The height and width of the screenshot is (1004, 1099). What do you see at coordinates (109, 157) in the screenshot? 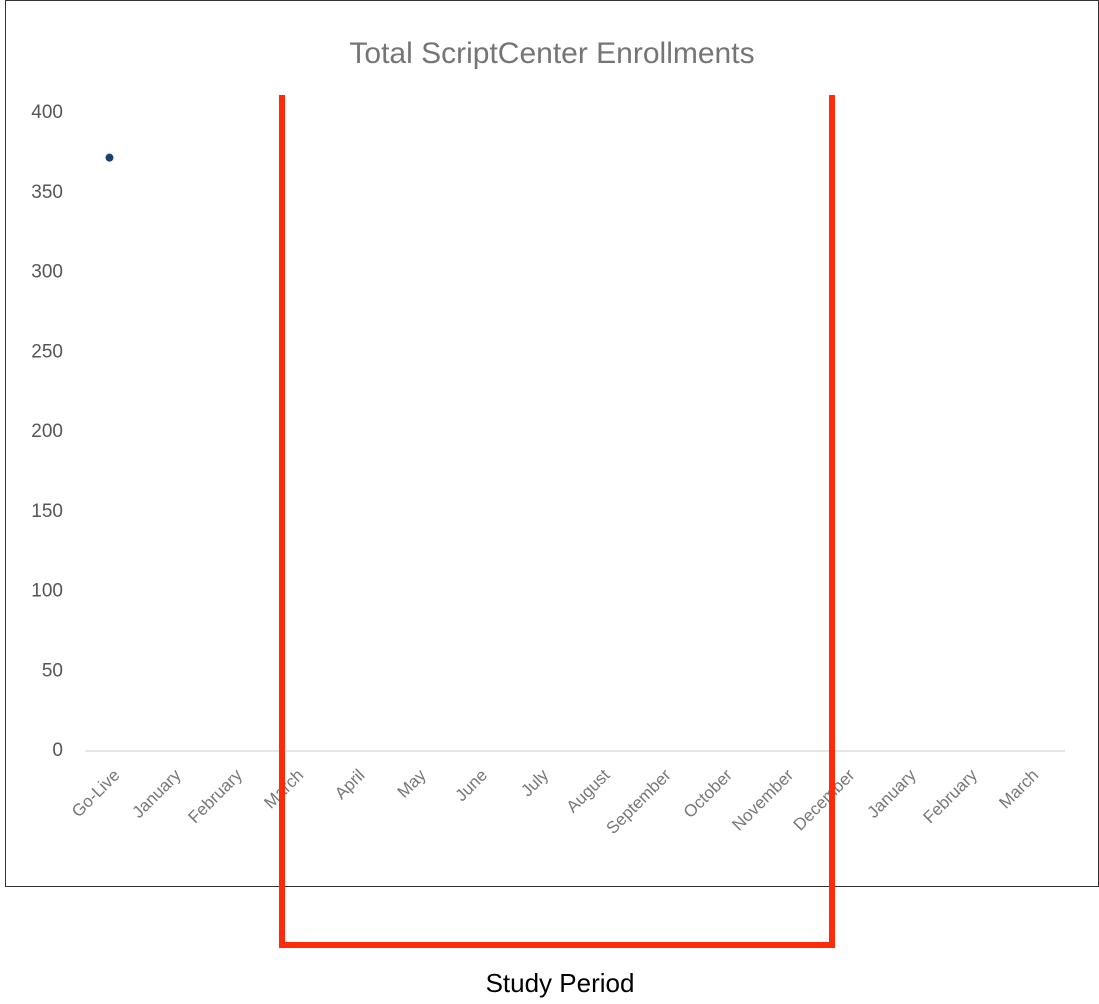
I see `point` at bounding box center [109, 157].